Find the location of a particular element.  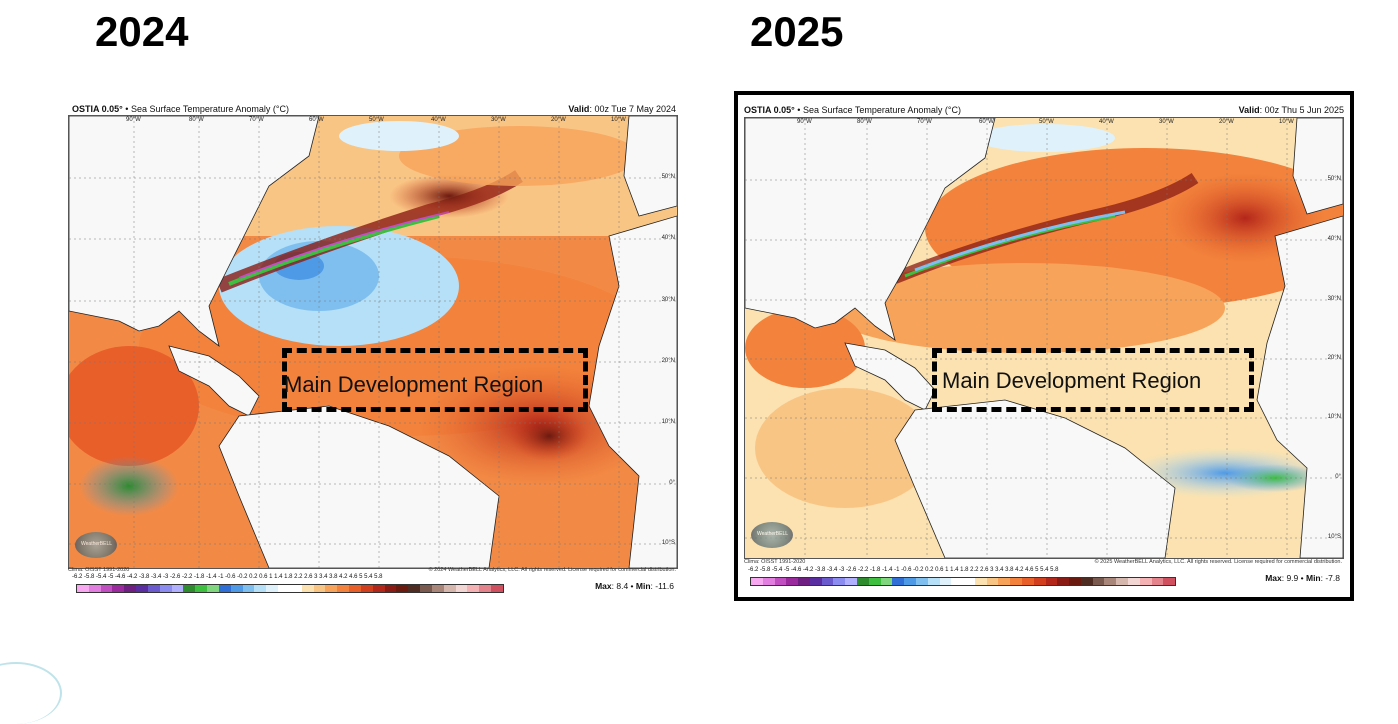

mdr-box-2025 is located at coordinates (1093, 380).